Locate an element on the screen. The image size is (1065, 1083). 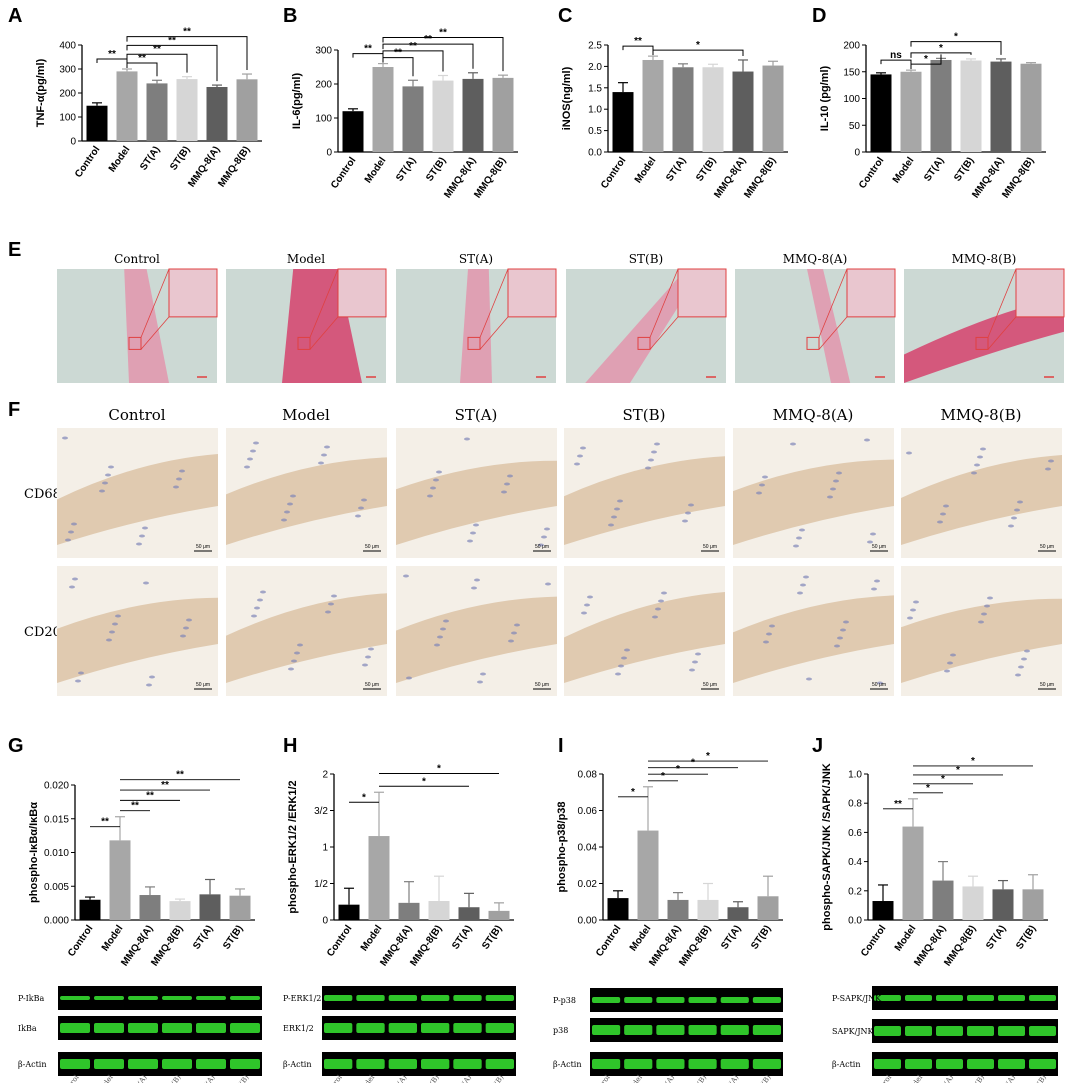
y-tick-label: 300 is located at coordinates (67, 70).